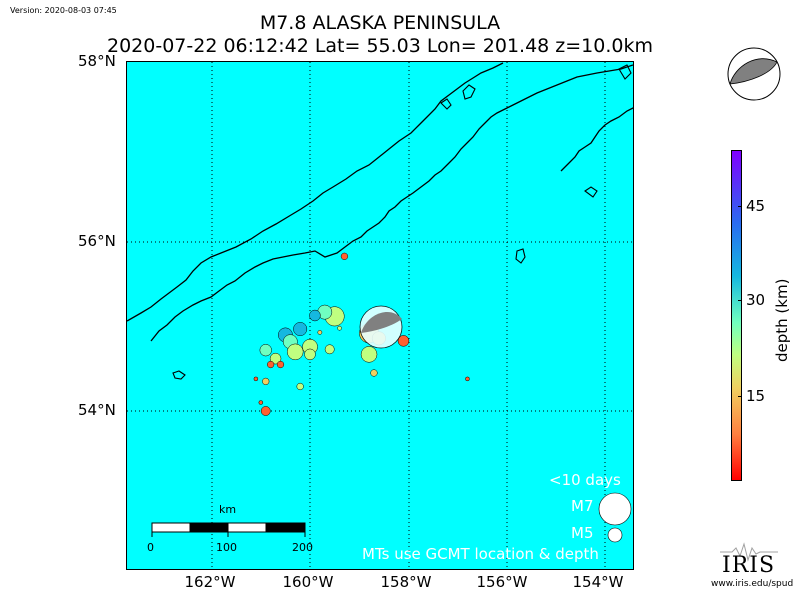 The width and height of the screenshot is (800, 600). What do you see at coordinates (97, 241) in the screenshot?
I see `lat-label-56: 56°N` at bounding box center [97, 241].